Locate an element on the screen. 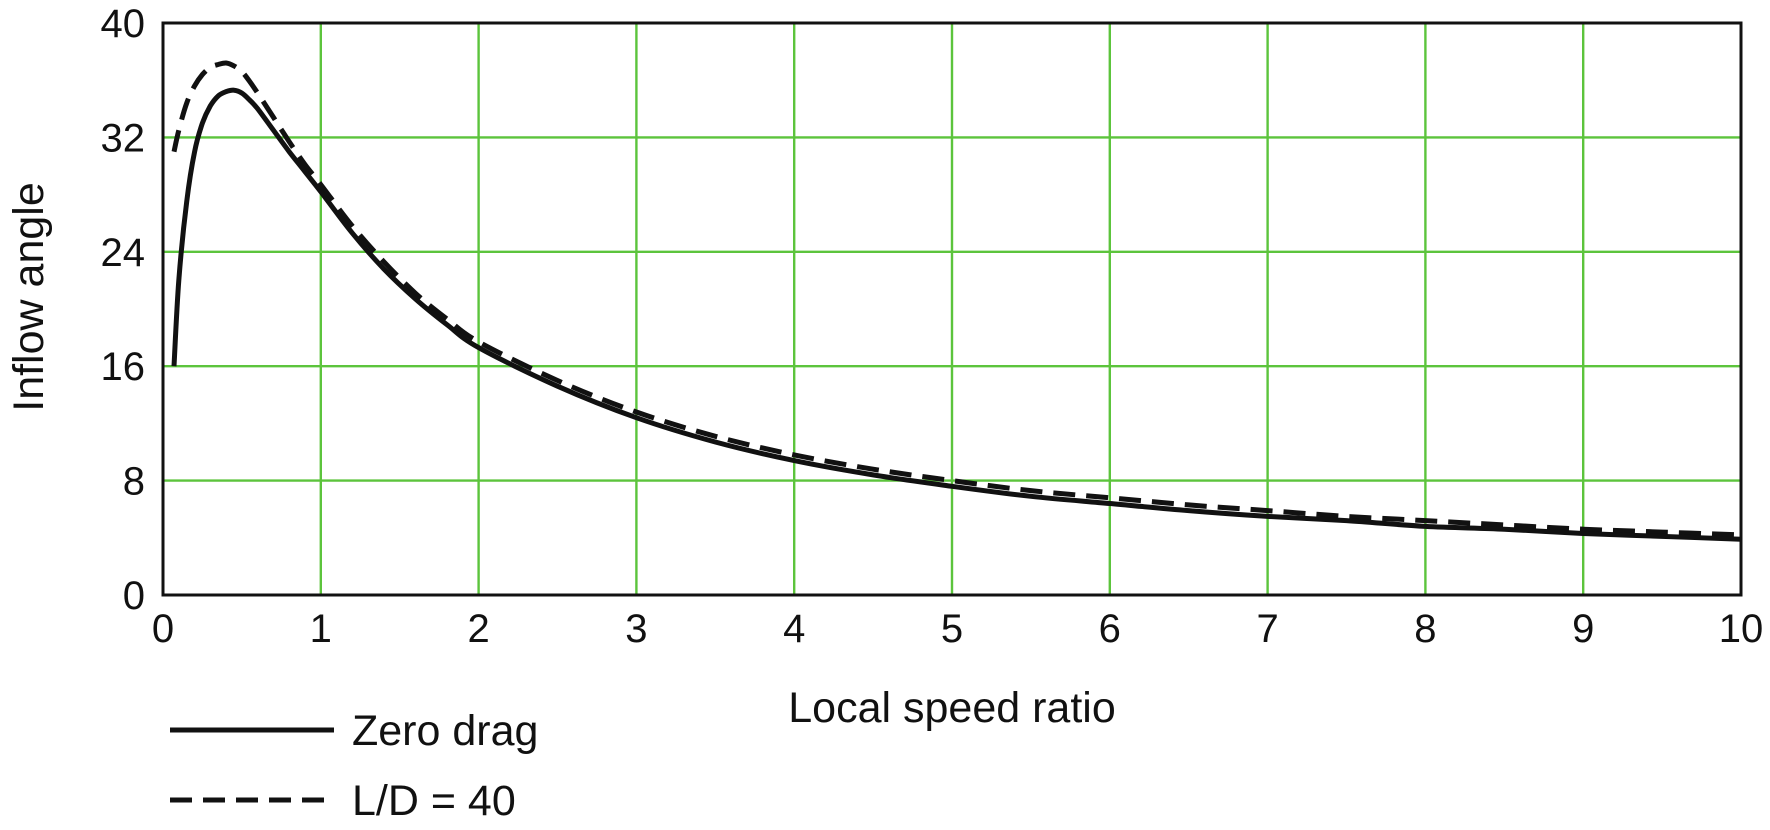 This screenshot has width=1770, height=830. y-tick-label-16: 16 is located at coordinates (123, 367).